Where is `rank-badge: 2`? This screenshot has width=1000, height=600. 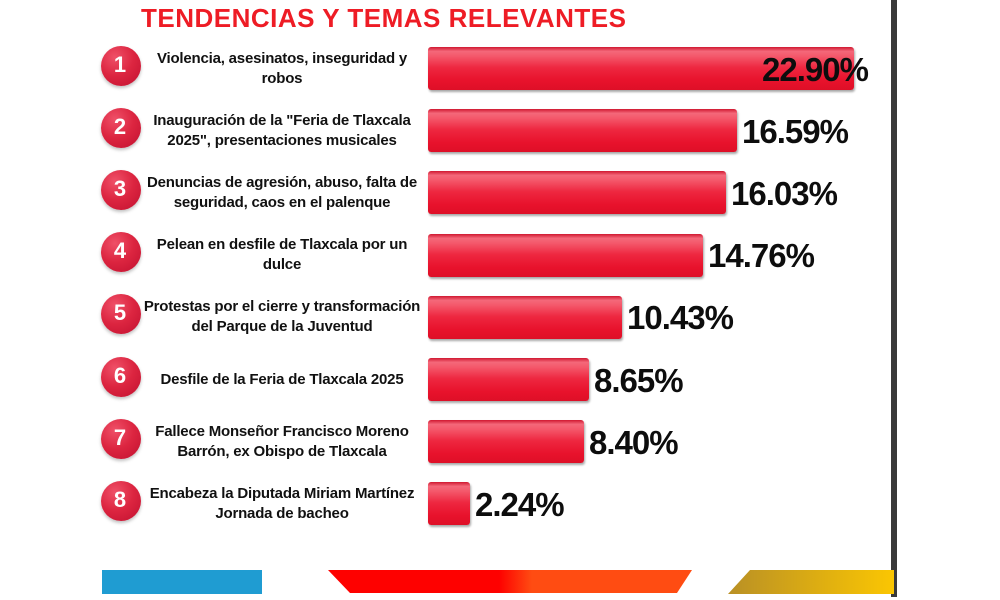 rank-badge: 2 is located at coordinates (121, 127).